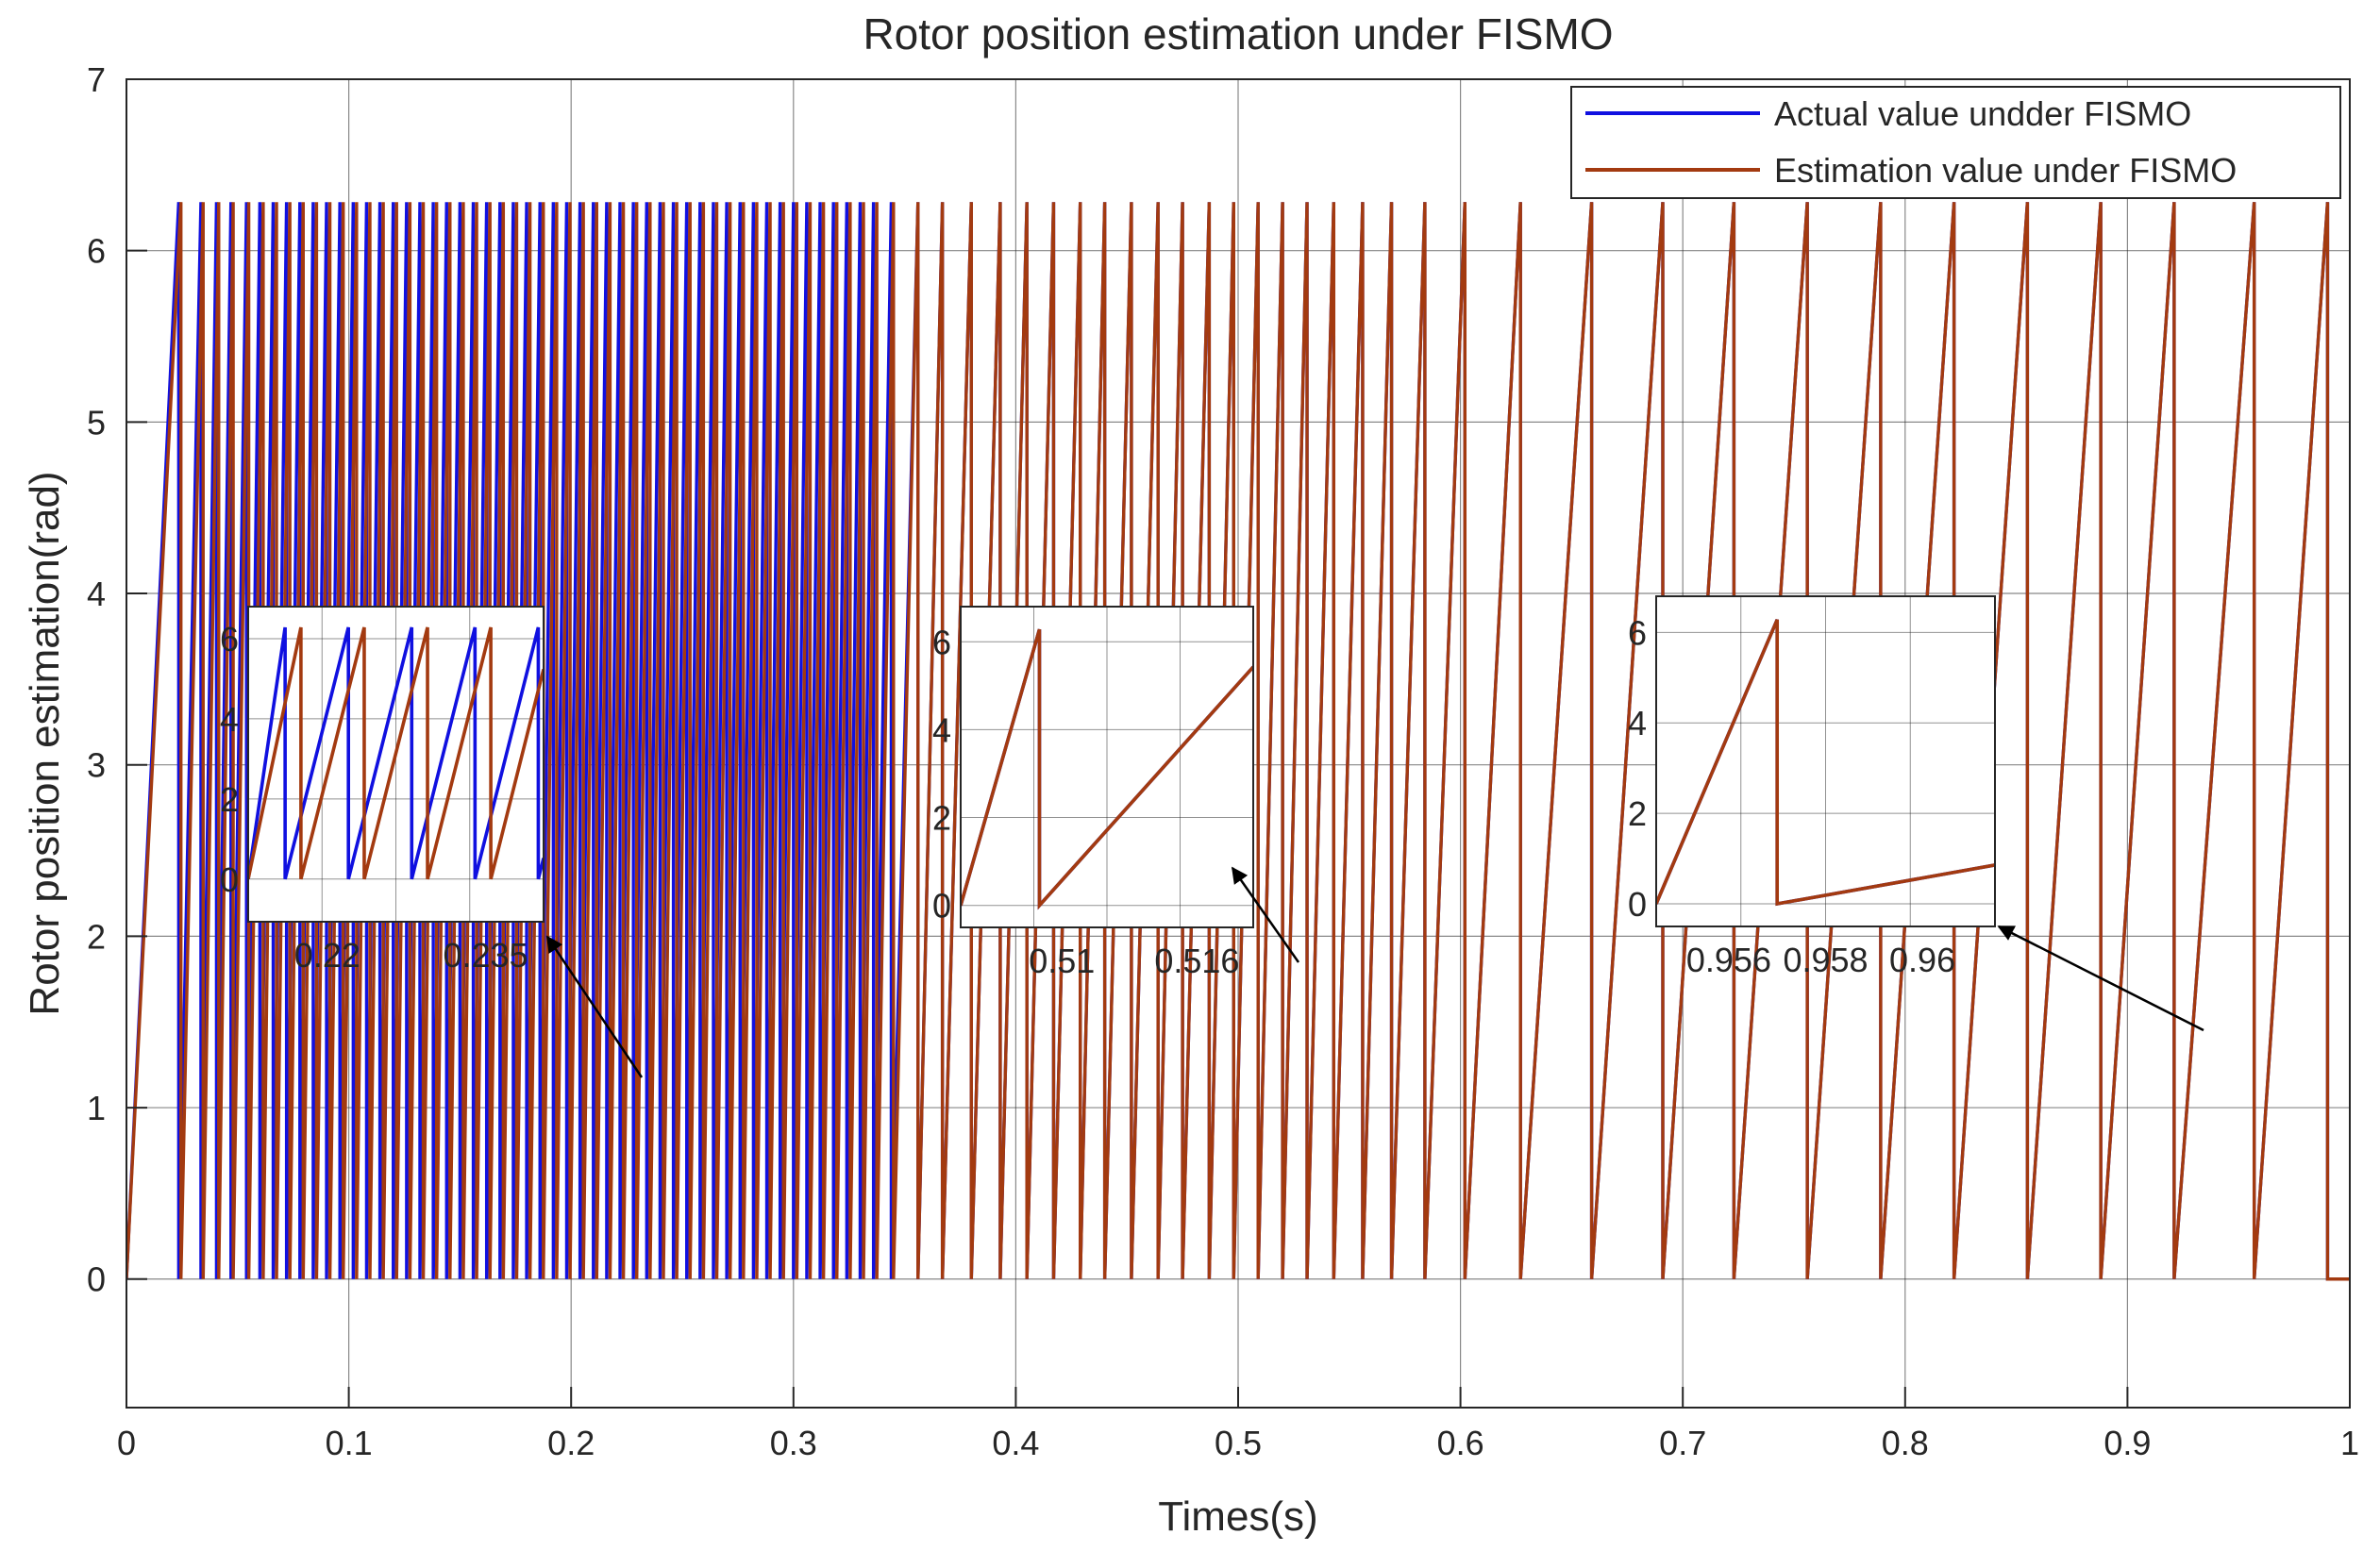 This screenshot has height=1551, width=2380. I want to click on y-tick-label: 4, so click(96, 594).